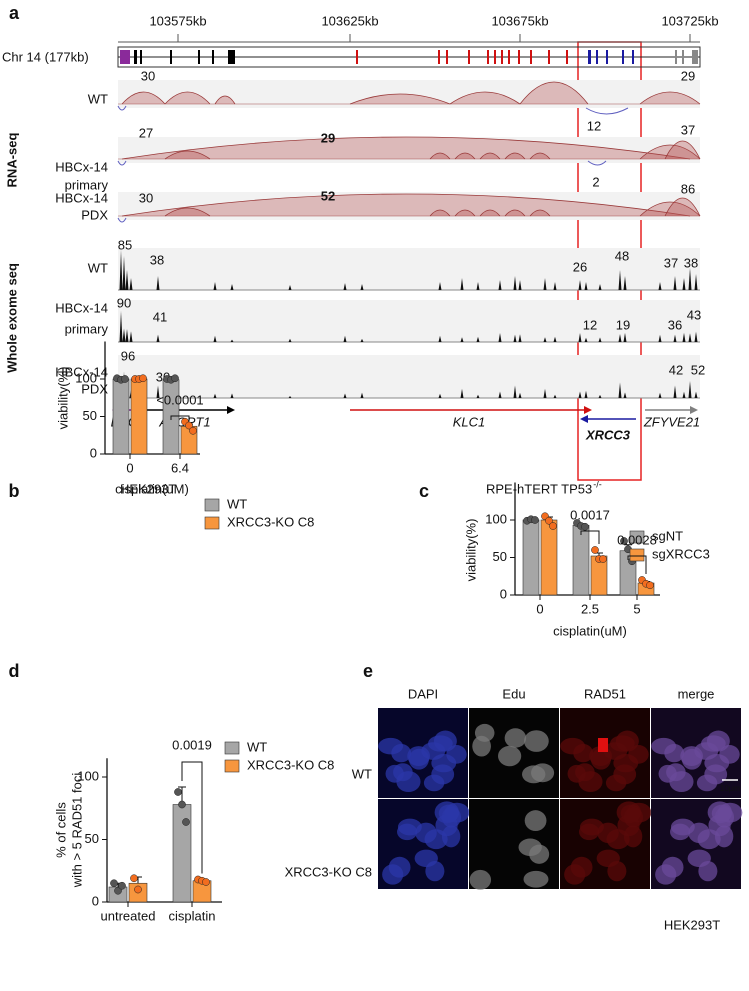 This screenshot has height=991, width=749. I want to click on gene-label: KLC1, so click(469, 421).